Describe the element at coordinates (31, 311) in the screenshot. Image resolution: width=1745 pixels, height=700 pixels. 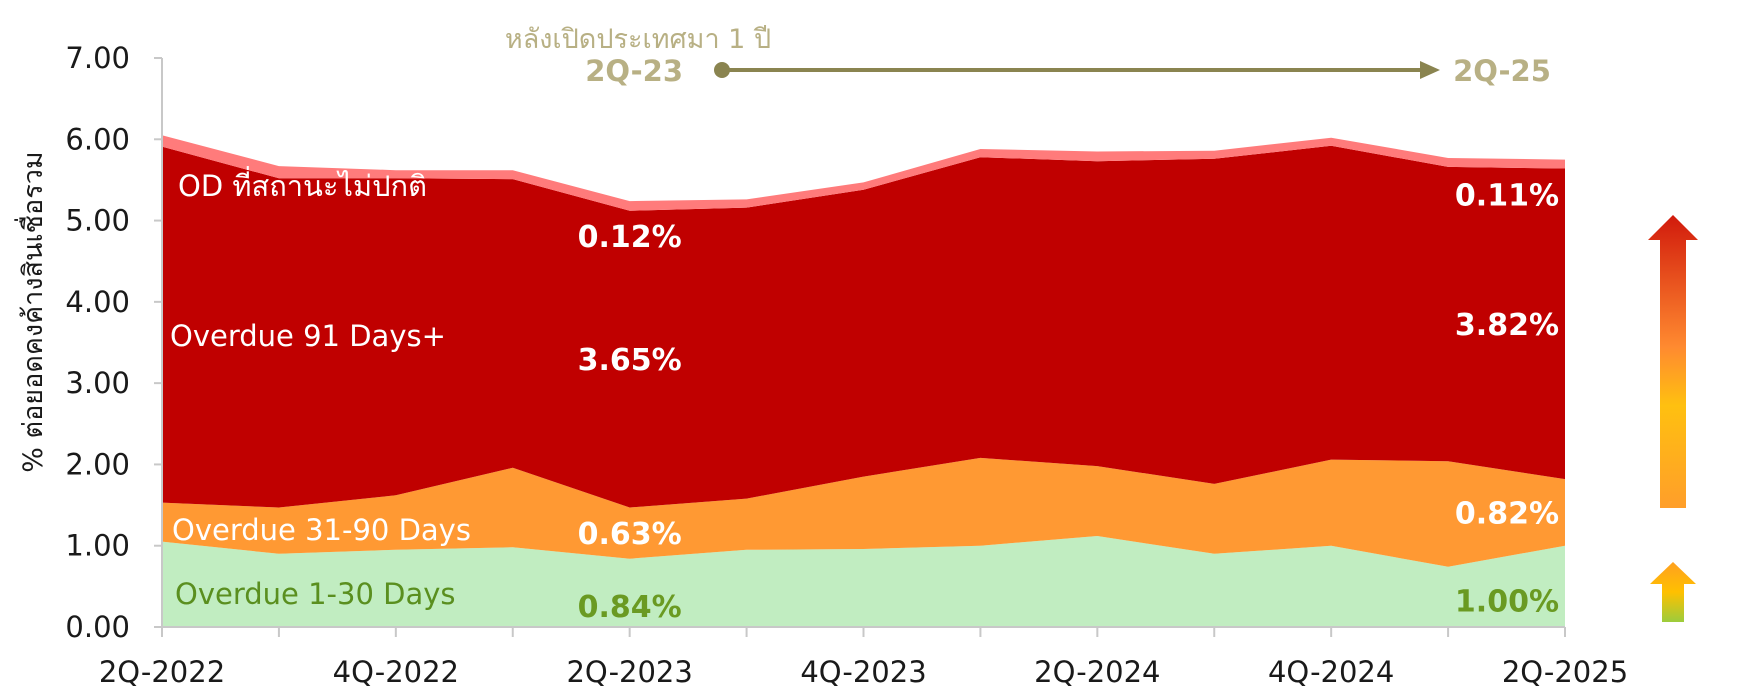
I see `y-axis-label: % ต่อยอดคงค้างสินเชื่อรวม` at that location.